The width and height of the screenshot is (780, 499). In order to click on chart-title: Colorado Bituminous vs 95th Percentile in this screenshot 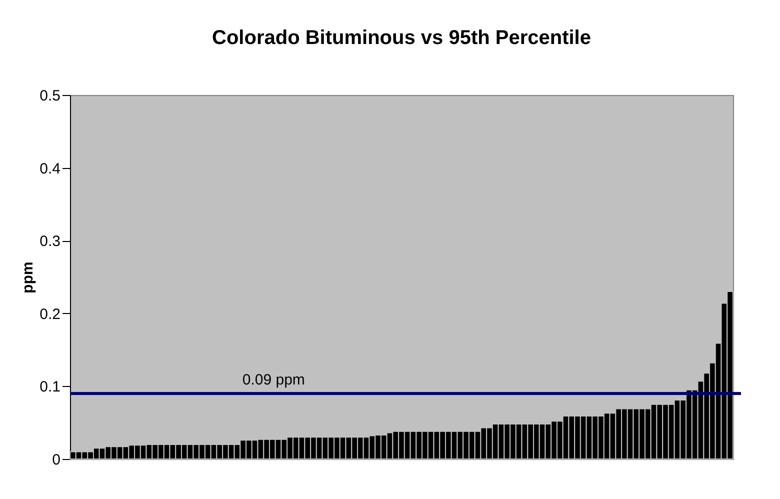, I will do `click(401, 38)`.